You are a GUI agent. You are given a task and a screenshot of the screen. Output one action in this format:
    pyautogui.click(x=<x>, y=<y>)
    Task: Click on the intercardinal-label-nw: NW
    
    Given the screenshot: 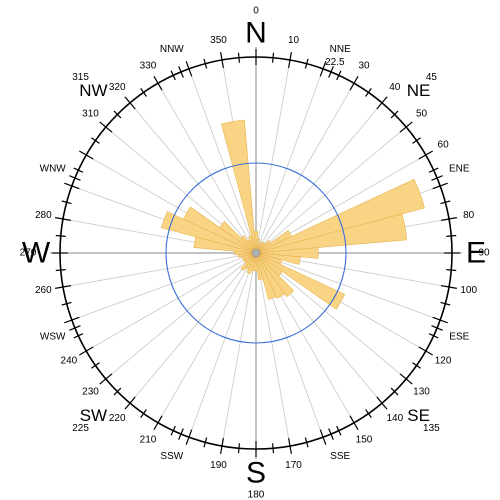 What is the action you would take?
    pyautogui.click(x=93, y=90)
    